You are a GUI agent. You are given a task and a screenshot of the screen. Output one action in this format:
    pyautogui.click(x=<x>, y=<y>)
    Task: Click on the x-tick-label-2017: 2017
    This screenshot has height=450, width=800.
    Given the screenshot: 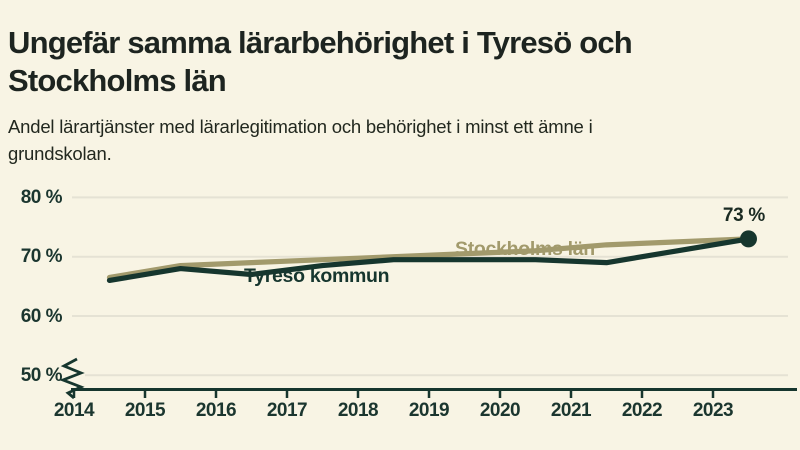 What is the action you would take?
    pyautogui.click(x=287, y=410)
    